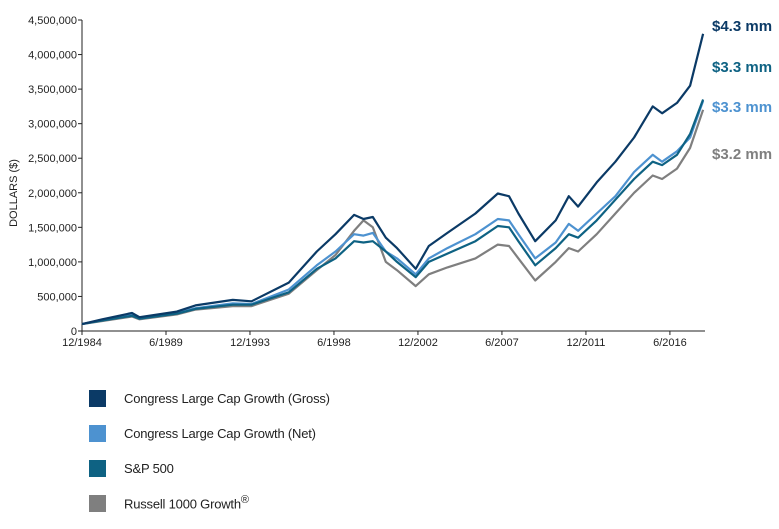  What do you see at coordinates (186, 503) in the screenshot?
I see `legend-label-russell: Russell 1000 Growth®` at bounding box center [186, 503].